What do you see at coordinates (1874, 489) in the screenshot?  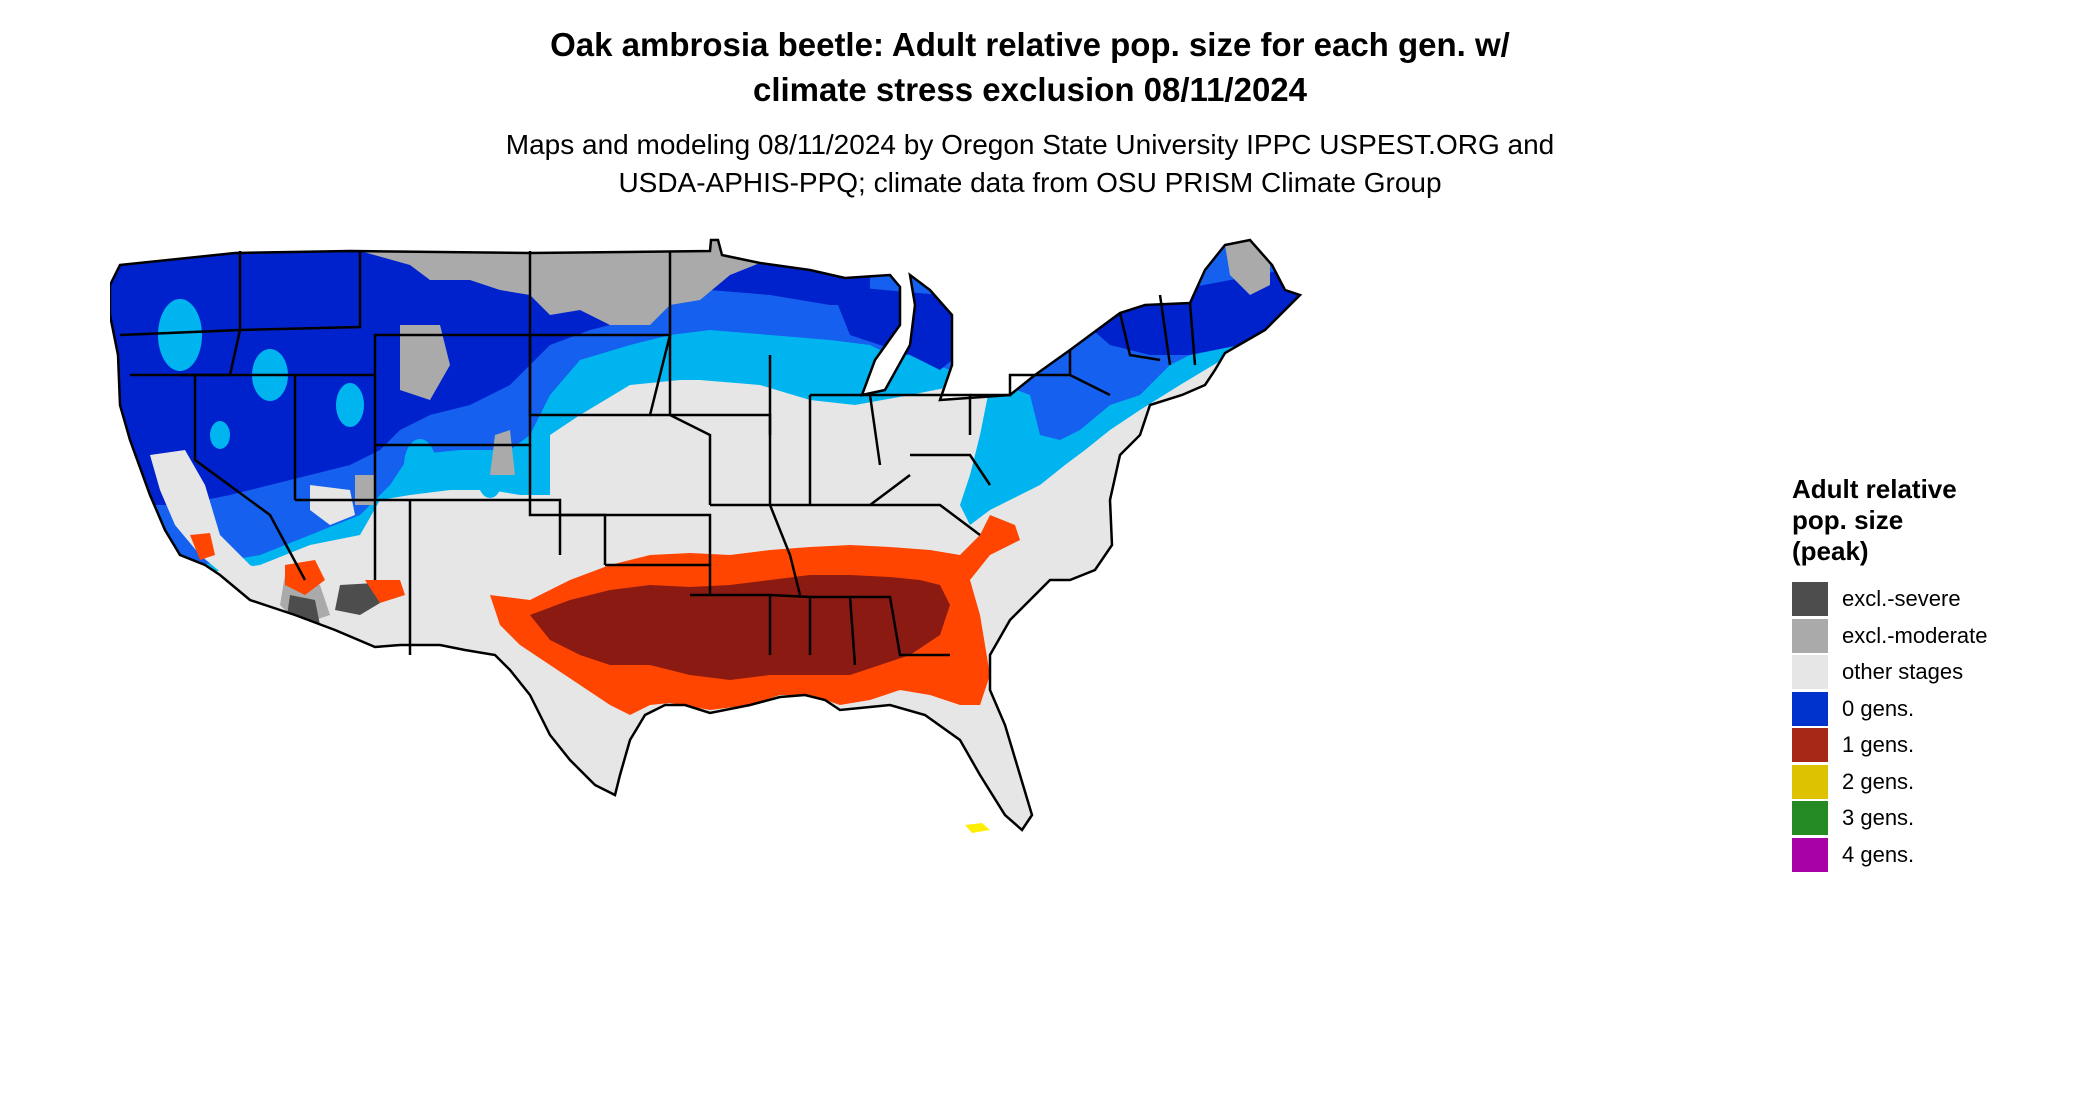 I see `legend-title-line-1: Adult relative` at bounding box center [1874, 489].